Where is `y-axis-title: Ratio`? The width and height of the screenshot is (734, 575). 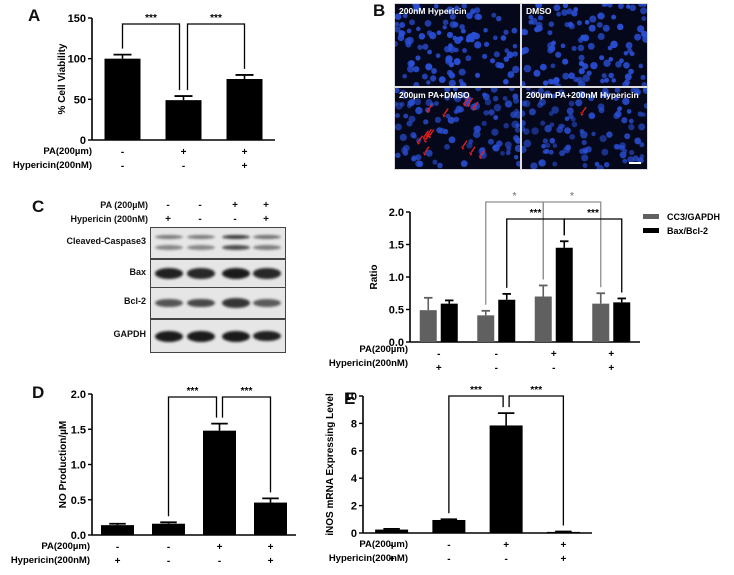
y-axis-title: Ratio is located at coordinates (374, 277).